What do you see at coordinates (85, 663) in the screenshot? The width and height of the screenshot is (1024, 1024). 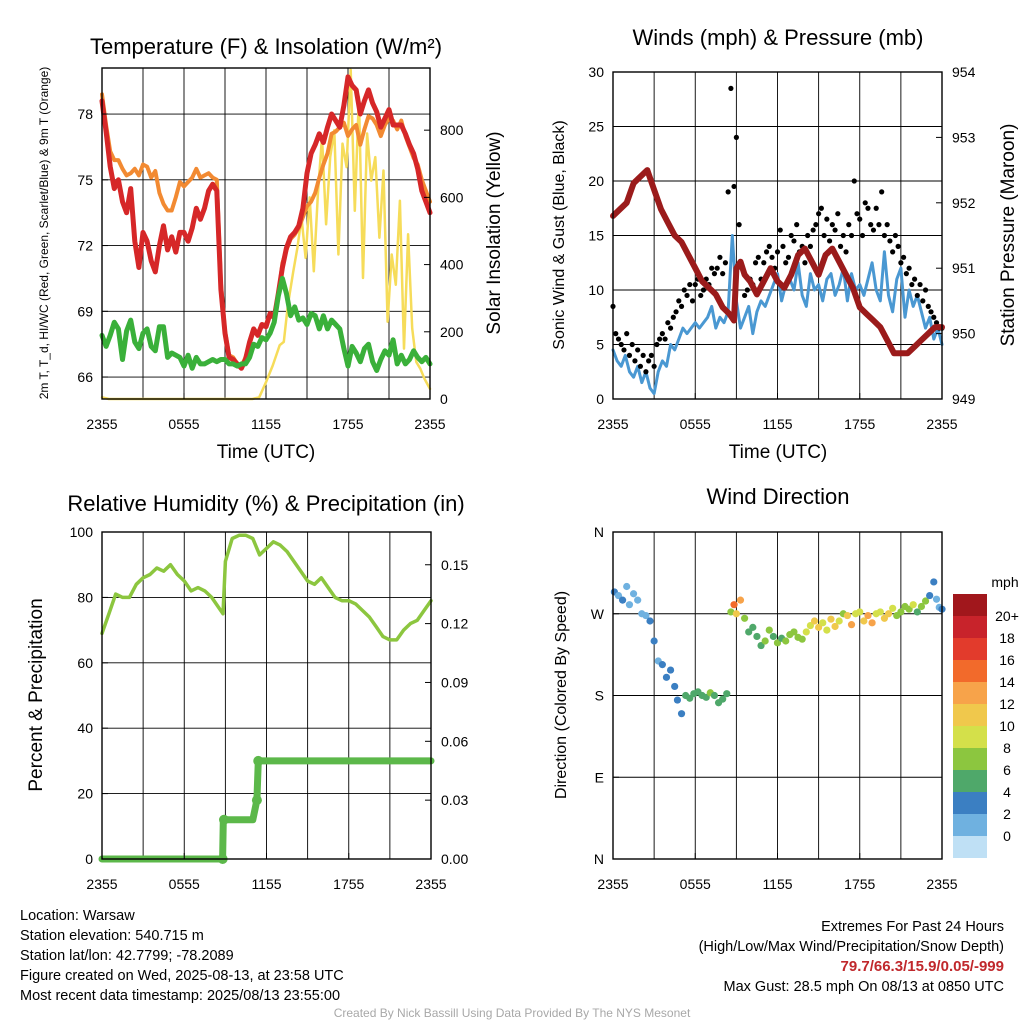 I see `humidity-y-tick-label: 60` at bounding box center [85, 663].